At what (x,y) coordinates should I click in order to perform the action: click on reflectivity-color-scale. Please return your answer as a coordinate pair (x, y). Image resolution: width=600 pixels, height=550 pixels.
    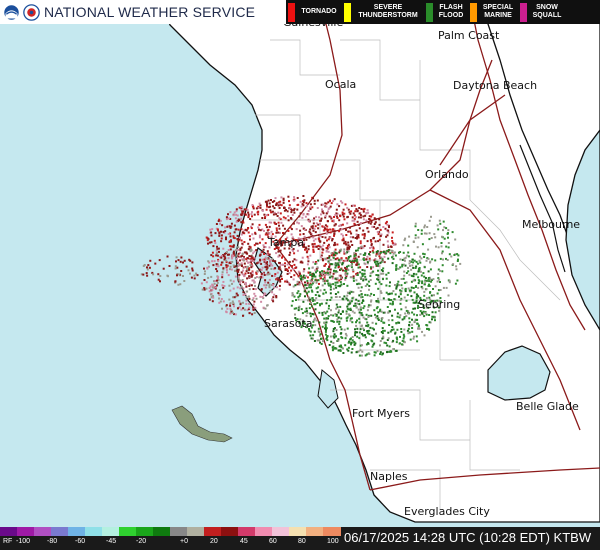
    Looking at the image, I should click on (170, 531).